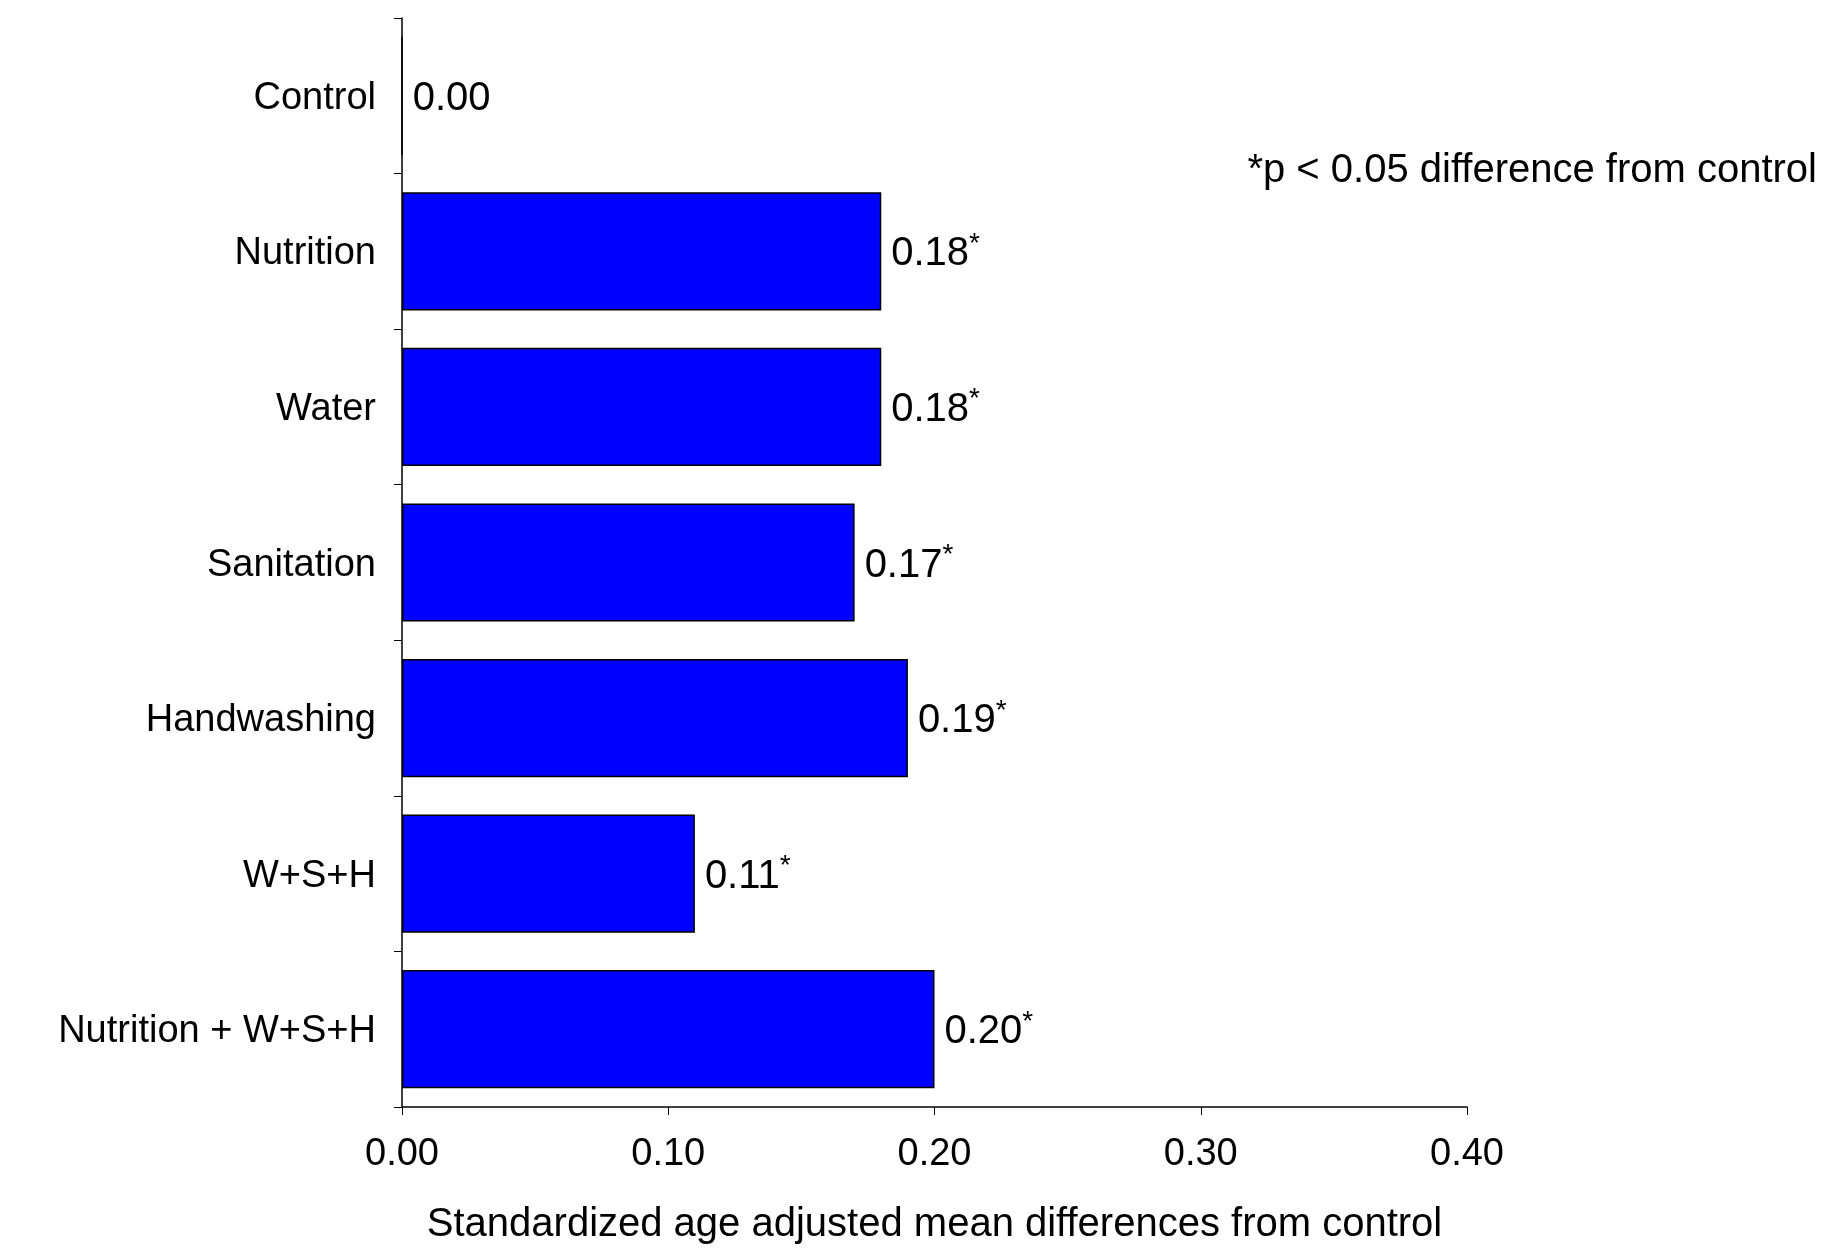 Image resolution: width=1845 pixels, height=1255 pixels. I want to click on x-tick-label: 0.00, so click(402, 1152).